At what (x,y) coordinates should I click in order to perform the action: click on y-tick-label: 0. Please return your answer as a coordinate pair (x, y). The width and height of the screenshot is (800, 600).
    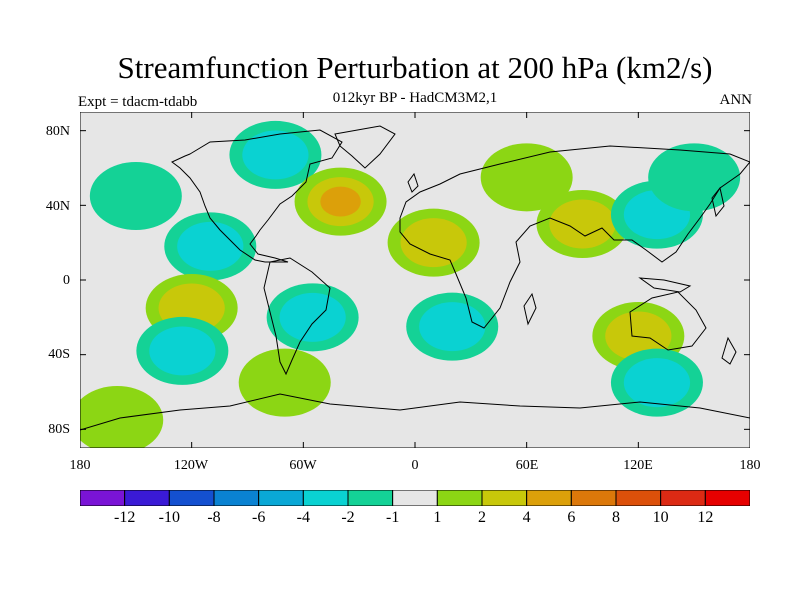
    Looking at the image, I should click on (66, 280).